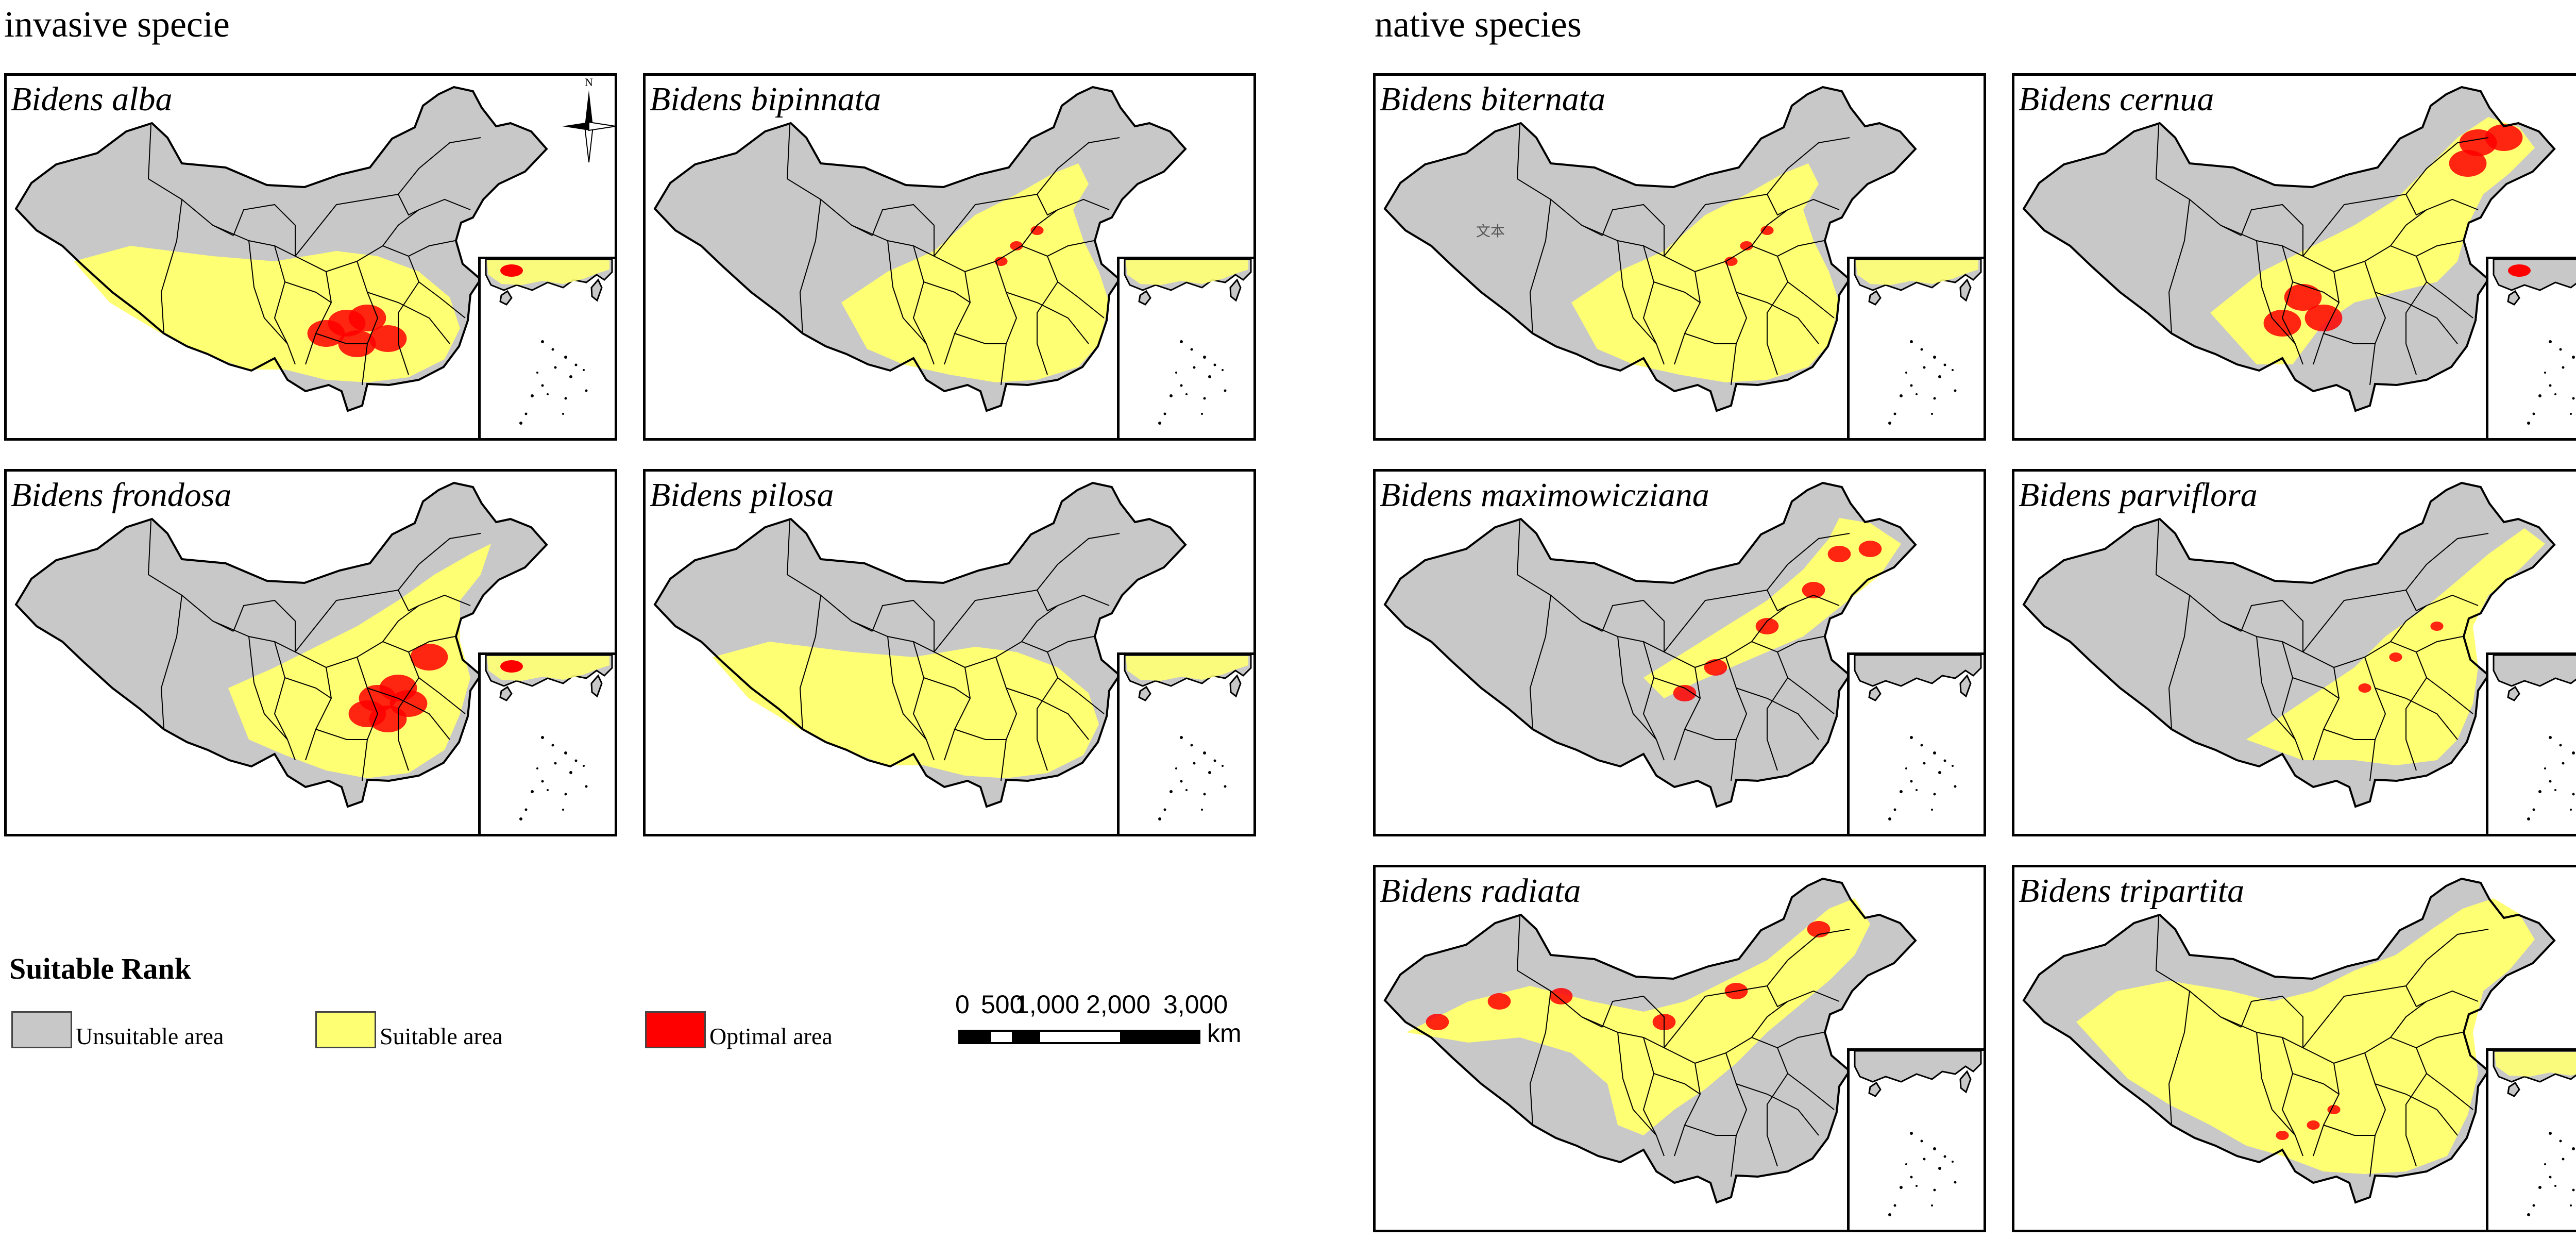  Describe the element at coordinates (1490, 232) in the screenshot. I see `stray-text-label: 文本` at that location.